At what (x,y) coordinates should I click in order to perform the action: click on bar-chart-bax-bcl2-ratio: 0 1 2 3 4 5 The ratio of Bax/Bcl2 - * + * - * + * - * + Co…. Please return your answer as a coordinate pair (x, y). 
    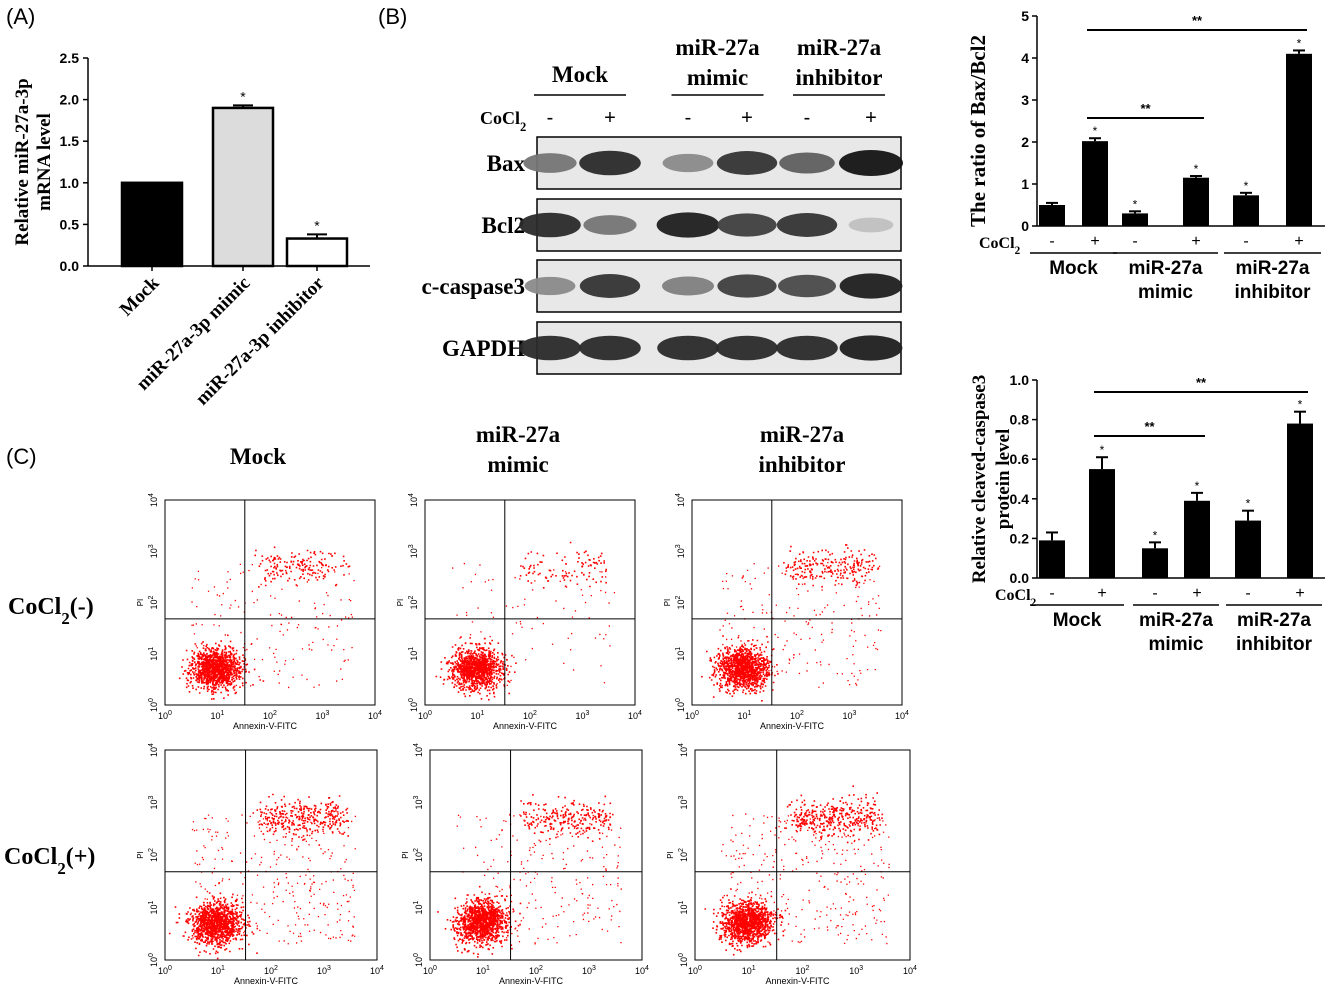
    Looking at the image, I should click on (1145, 155).